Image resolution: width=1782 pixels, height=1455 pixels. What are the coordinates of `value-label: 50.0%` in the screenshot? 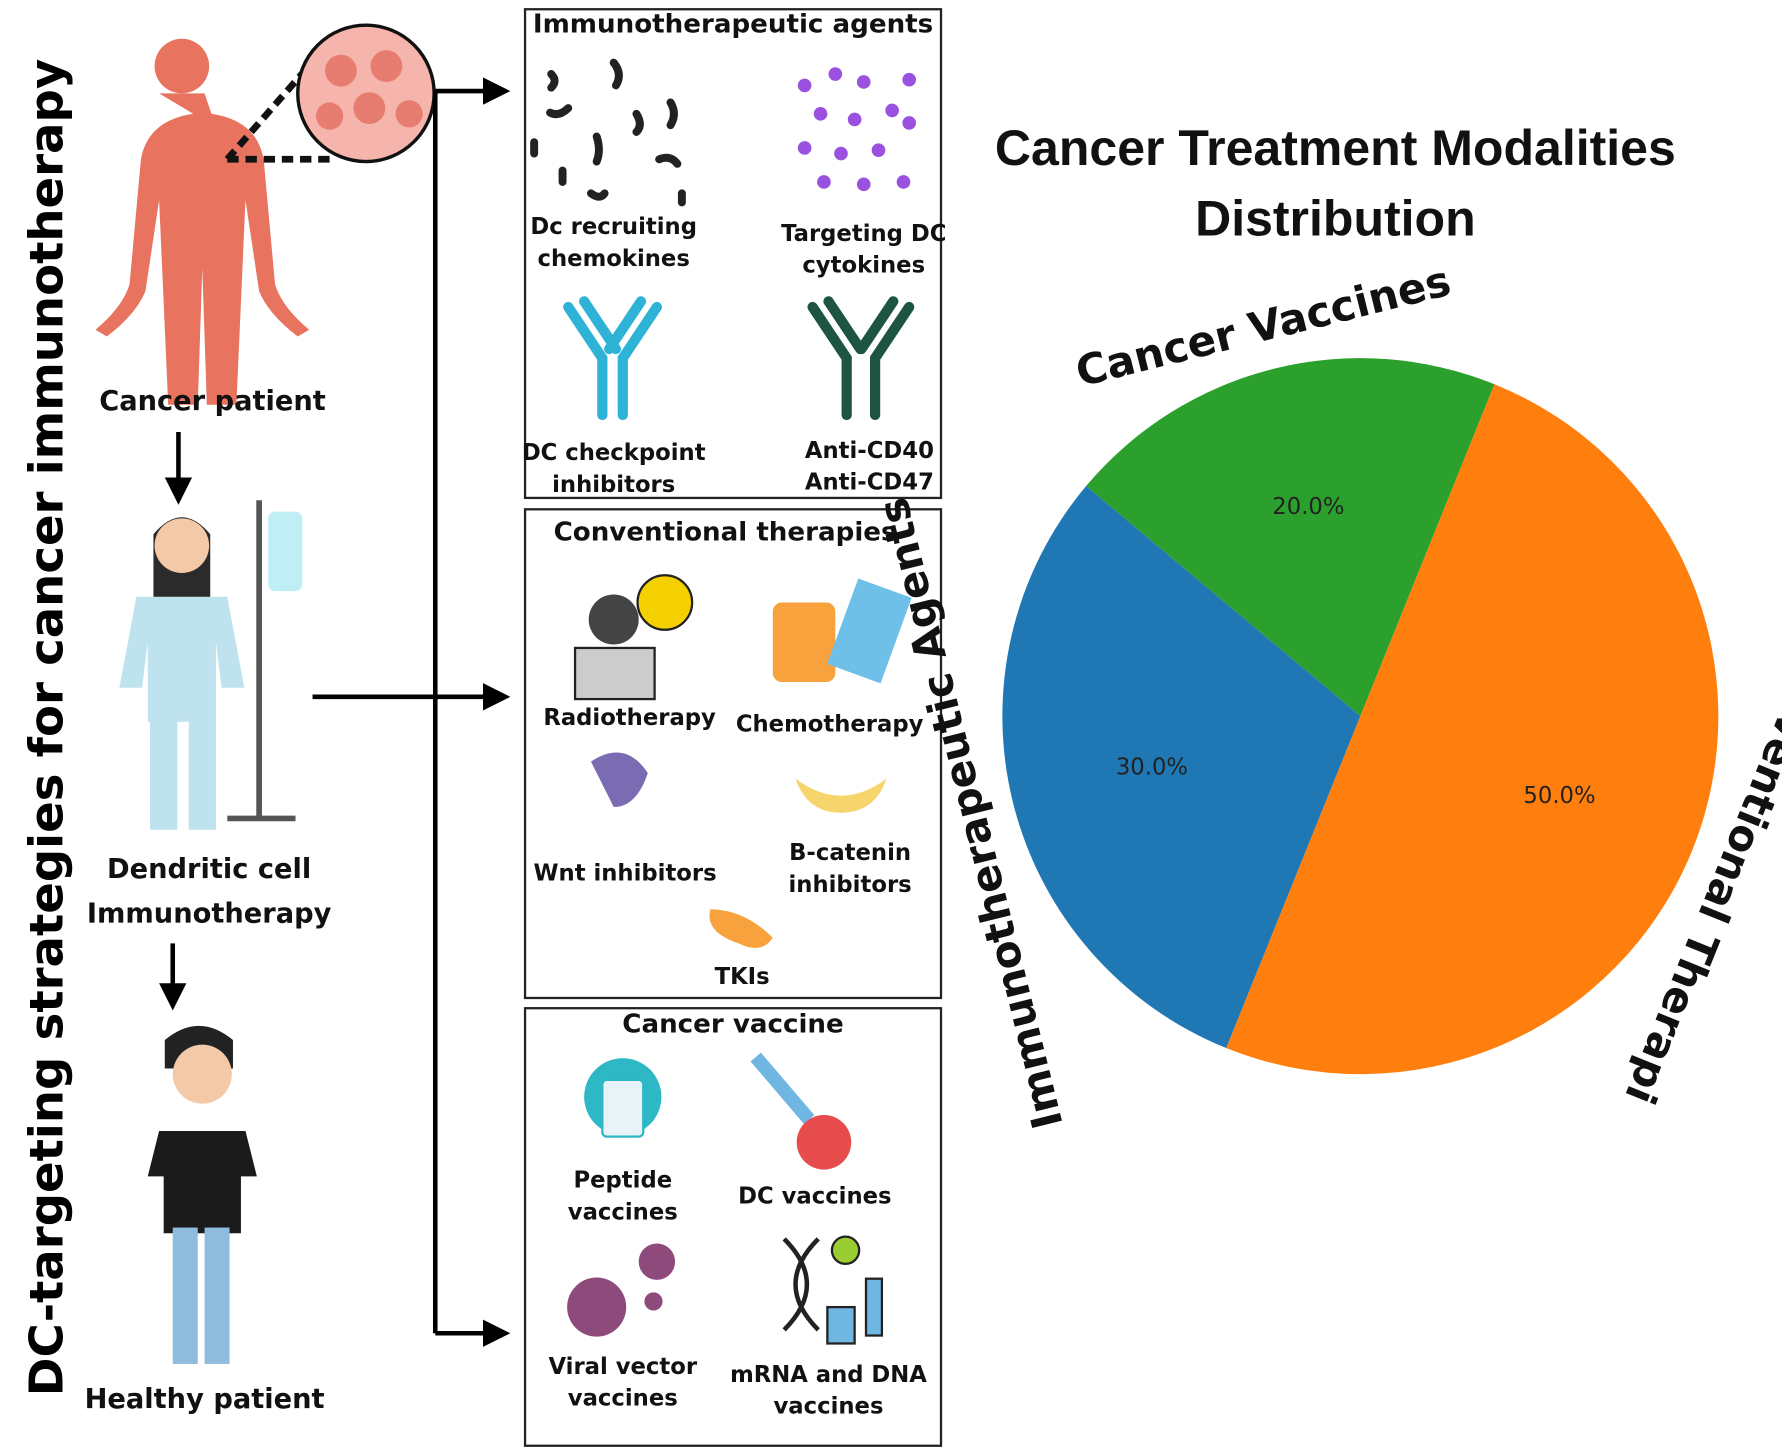 It's located at (1559, 796).